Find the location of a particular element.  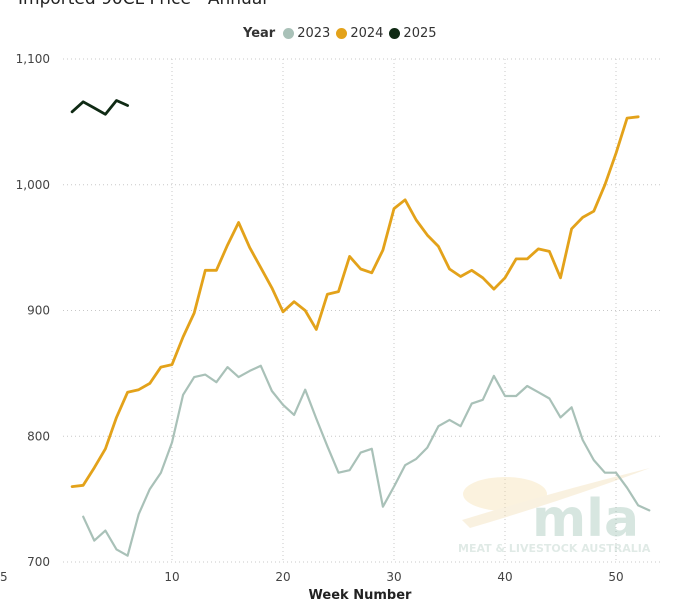

x-axis-title: Week Number is located at coordinates (360, 594).